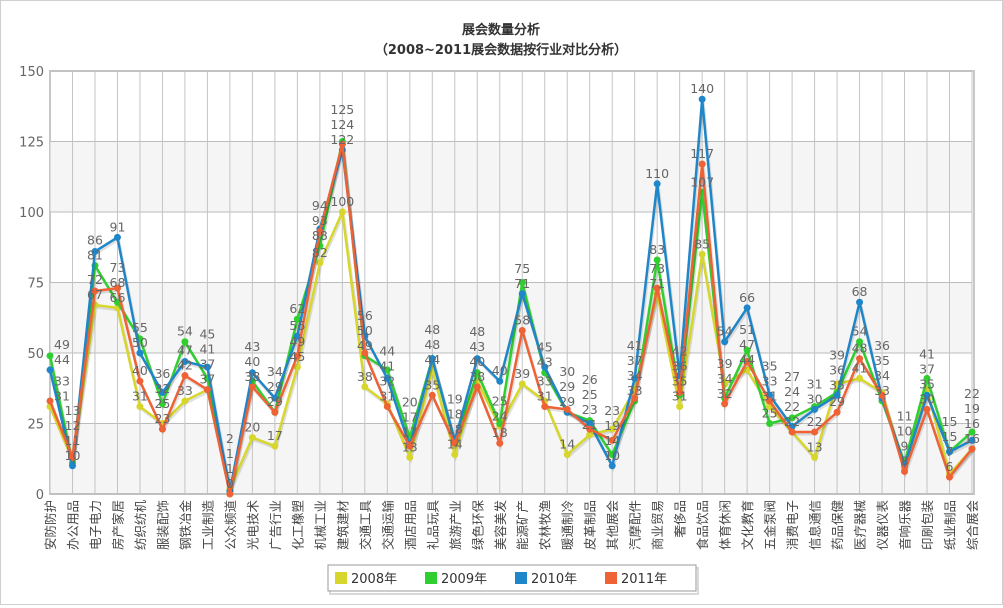 This screenshot has width=1003, height=608. Describe the element at coordinates (95, 525) in the screenshot. I see `x-tick-label: 电子电力` at that location.